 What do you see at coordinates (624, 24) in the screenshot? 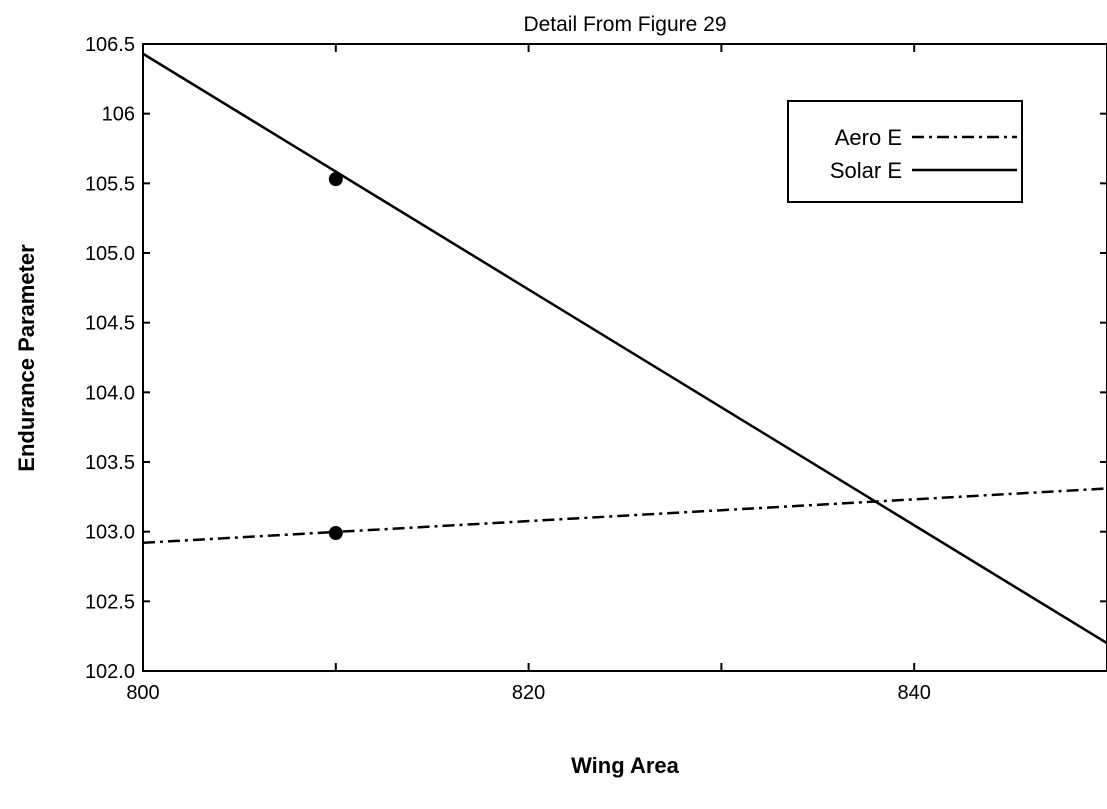
I see `chart-title: Detail From Figure 29` at bounding box center [624, 24].